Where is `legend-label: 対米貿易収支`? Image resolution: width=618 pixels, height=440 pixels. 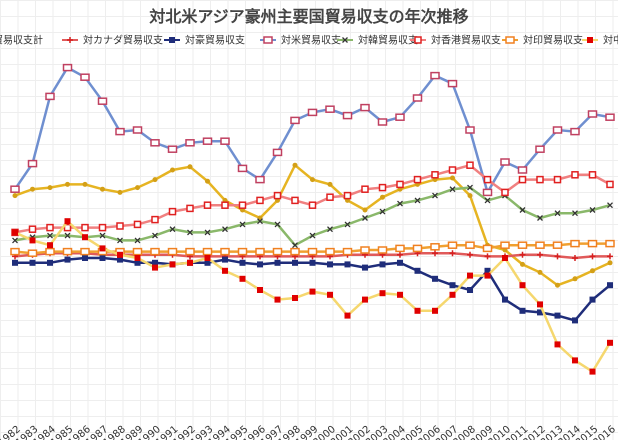
legend-label: 対米貿易収支 is located at coordinates (311, 40).